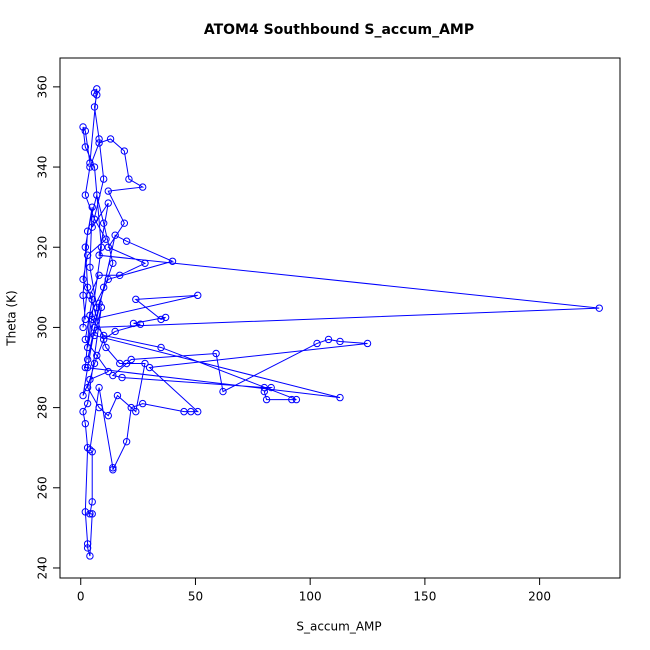 Image resolution: width=650 pixels, height=650 pixels. I want to click on y-axis-label: Theta (K), so click(12, 318).